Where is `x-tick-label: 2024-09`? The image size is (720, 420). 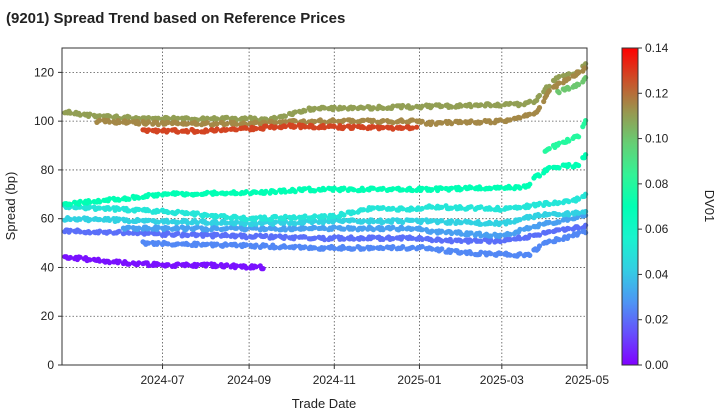
x-tick-label: 2024-09 is located at coordinates (249, 380).